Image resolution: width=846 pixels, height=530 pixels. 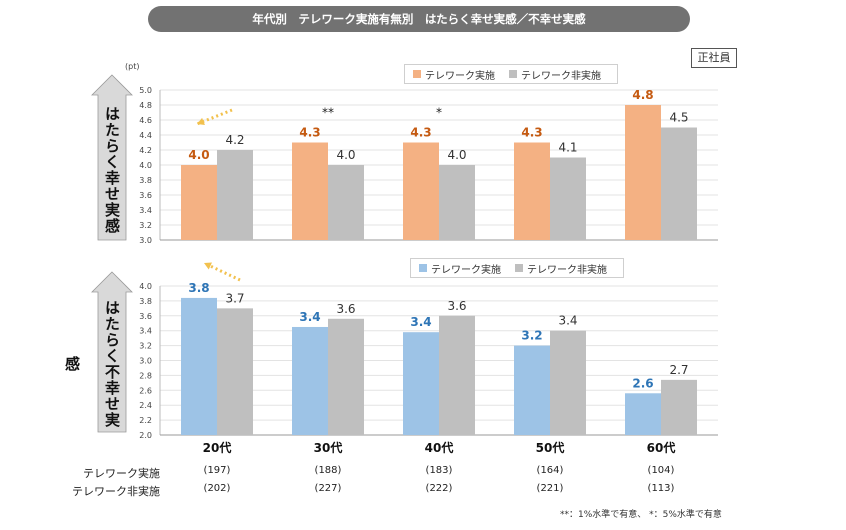 What do you see at coordinates (642, 95) in the screenshot?
I see `data-label-telework: 4.8` at bounding box center [642, 95].